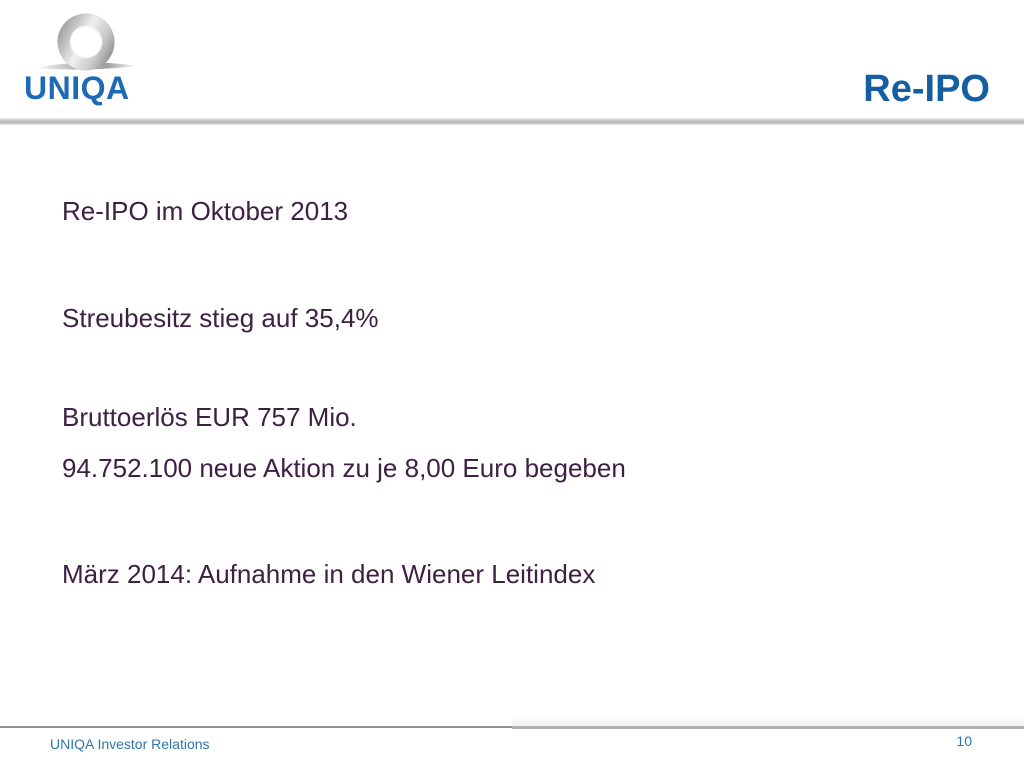  I want to click on page-number: 10, so click(964, 741).